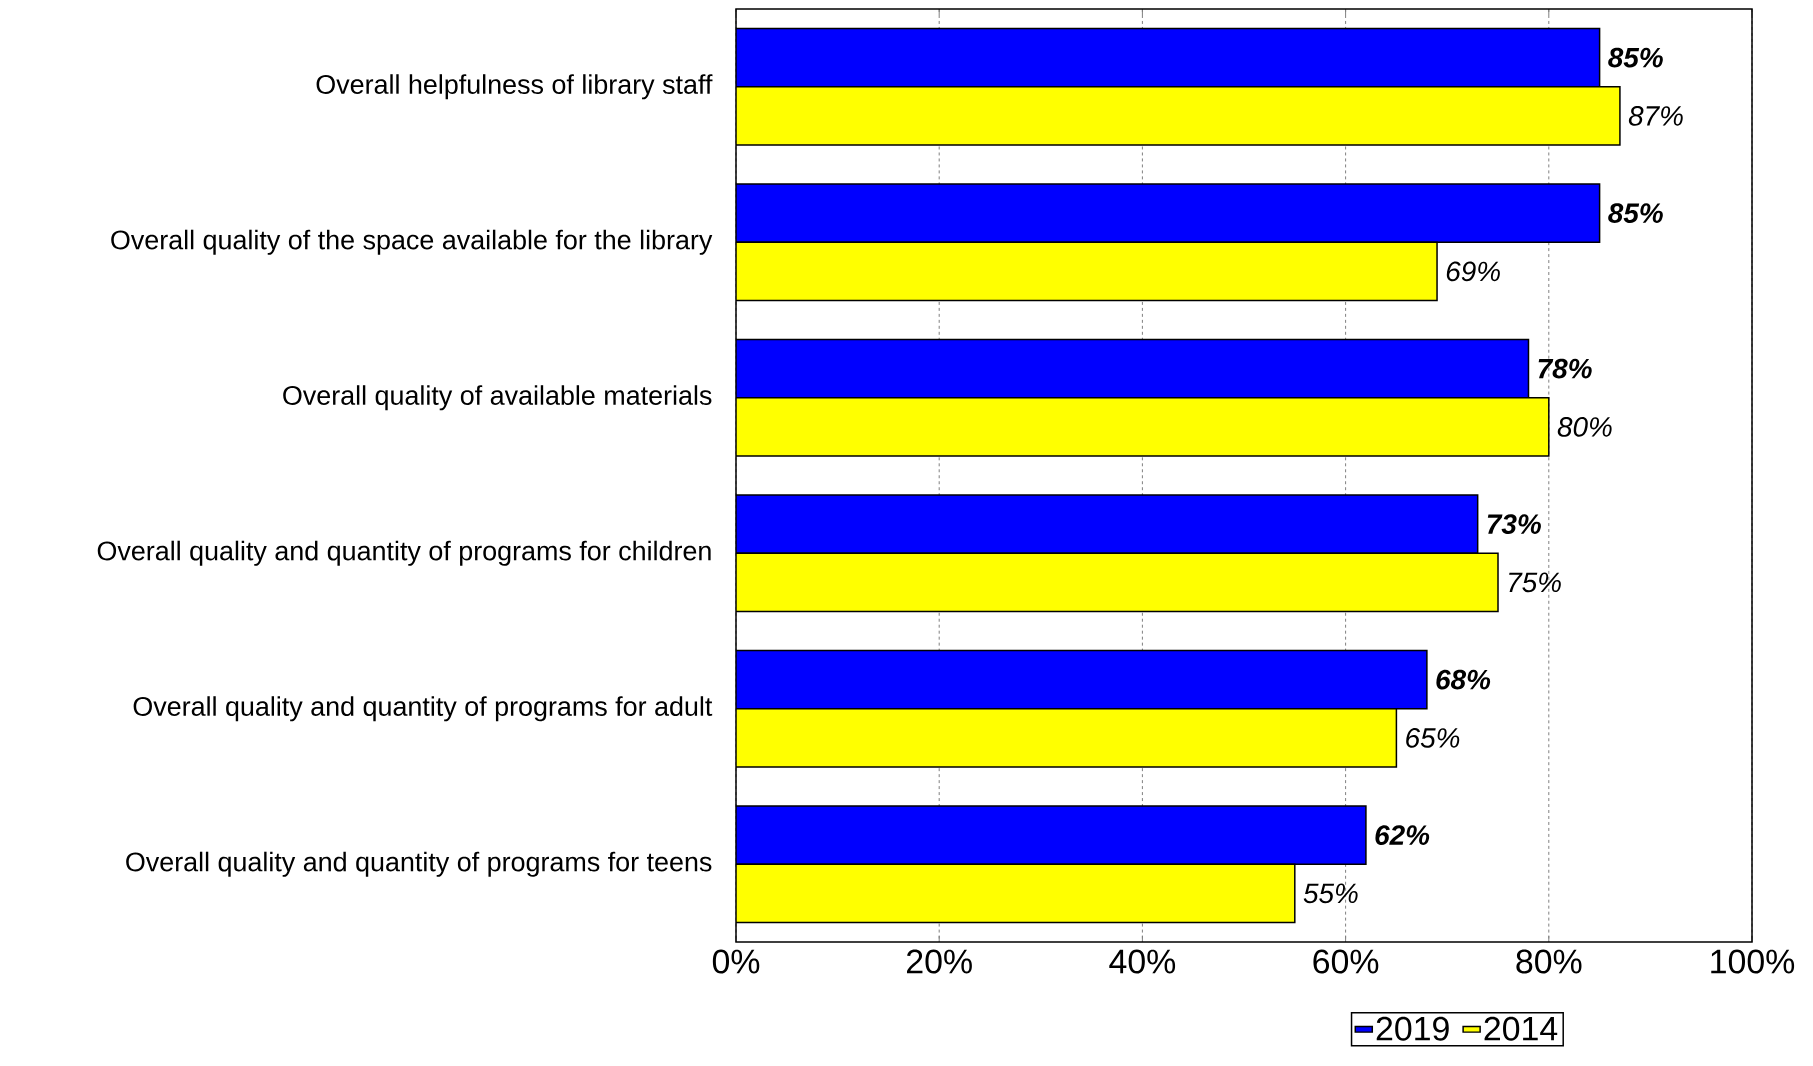 The image size is (1813, 1066). I want to click on data-label: 75%, so click(1535, 582).